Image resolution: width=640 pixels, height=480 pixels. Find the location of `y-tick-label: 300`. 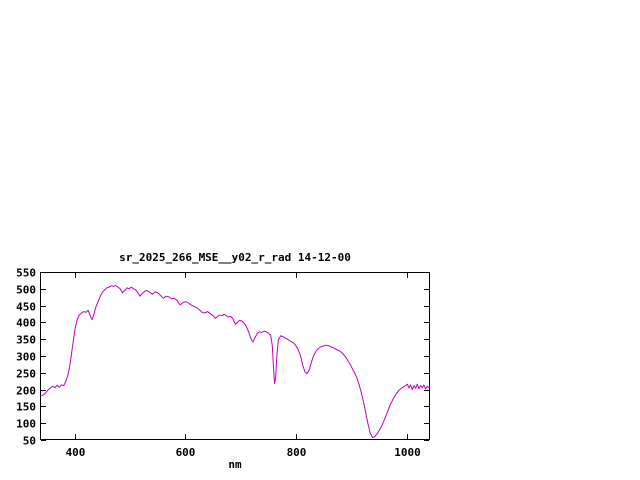

y-tick-label: 300 is located at coordinates (26, 357).